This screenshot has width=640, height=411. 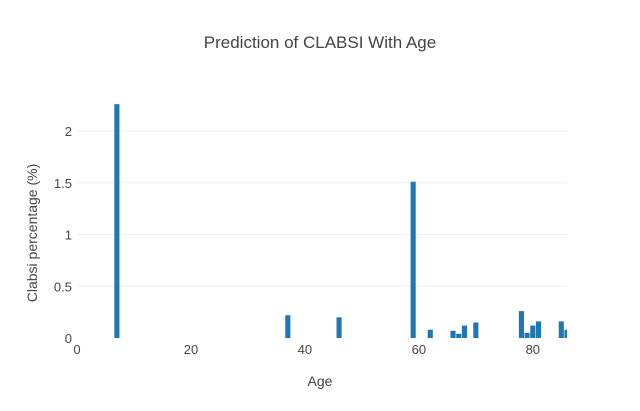 What do you see at coordinates (419, 349) in the screenshot?
I see `x-tick-label: 60` at bounding box center [419, 349].